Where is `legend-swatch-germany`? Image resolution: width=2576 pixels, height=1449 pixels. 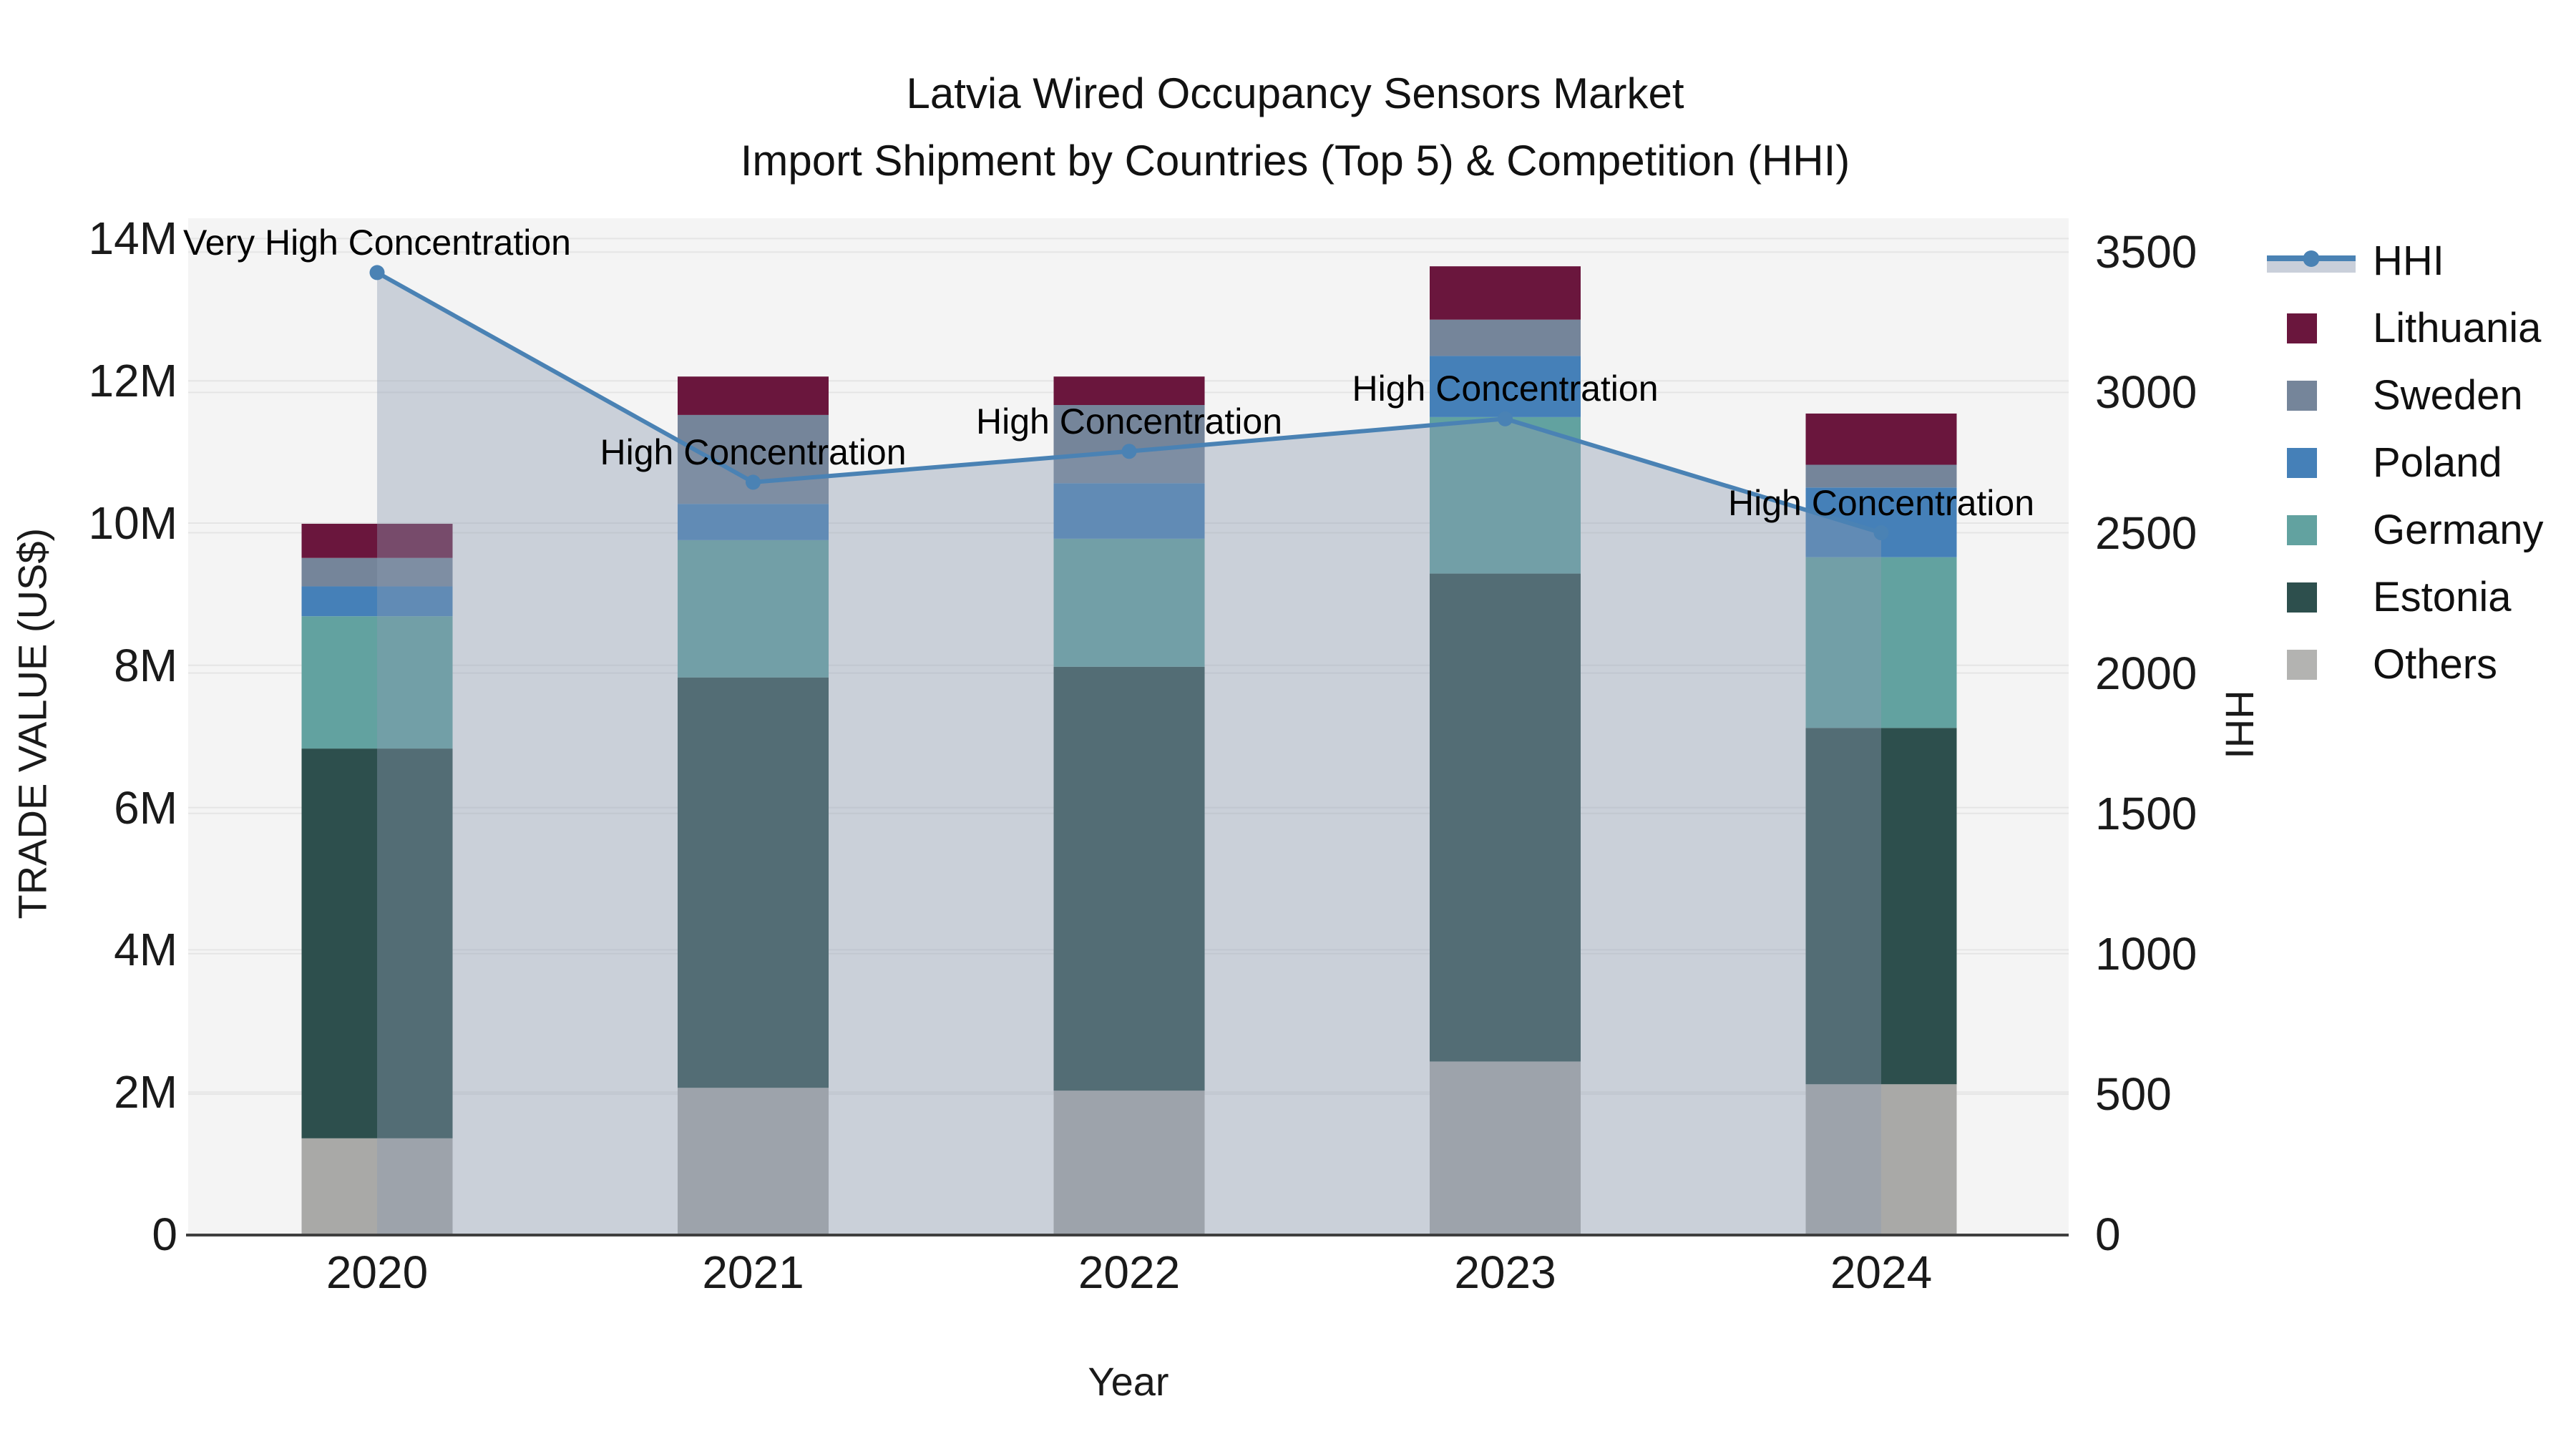 legend-swatch-germany is located at coordinates (2302, 530).